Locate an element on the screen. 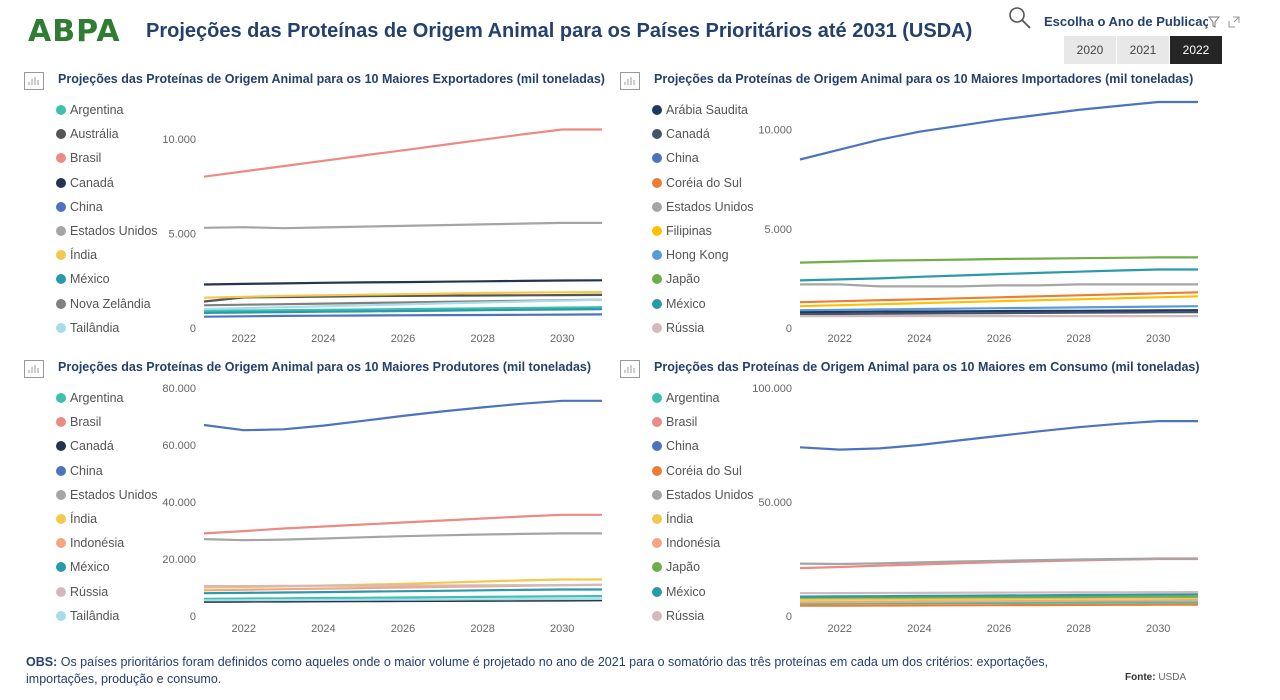  year-button-2020: 2020 is located at coordinates (1090, 50).